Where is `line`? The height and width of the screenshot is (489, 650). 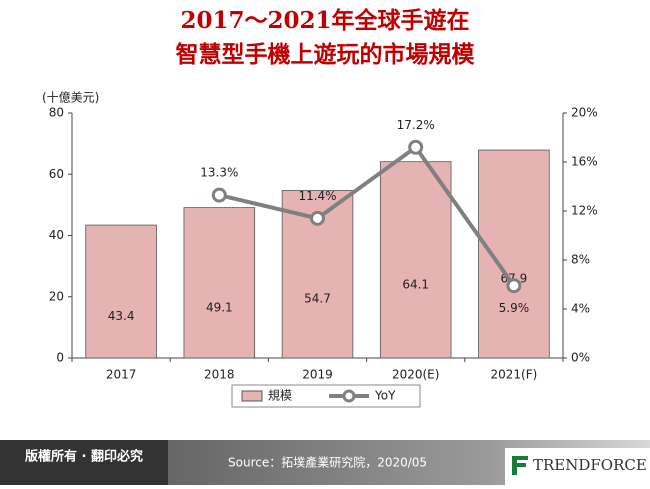 line is located at coordinates (367, 215).